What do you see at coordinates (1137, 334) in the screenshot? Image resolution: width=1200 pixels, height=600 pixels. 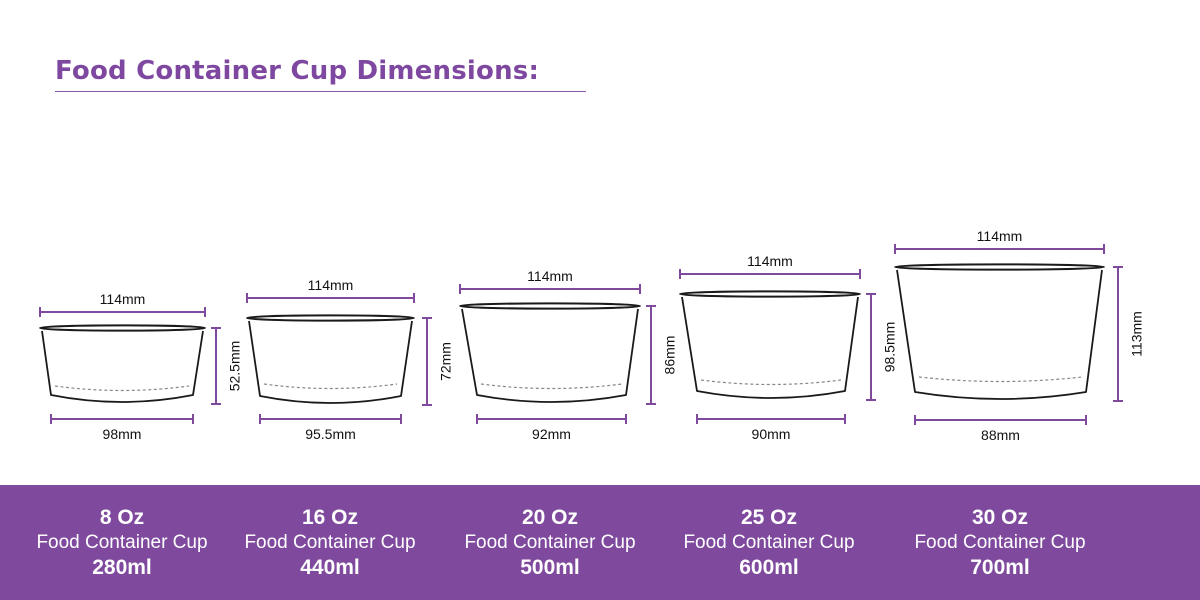 I see `height-label: 113mm` at bounding box center [1137, 334].